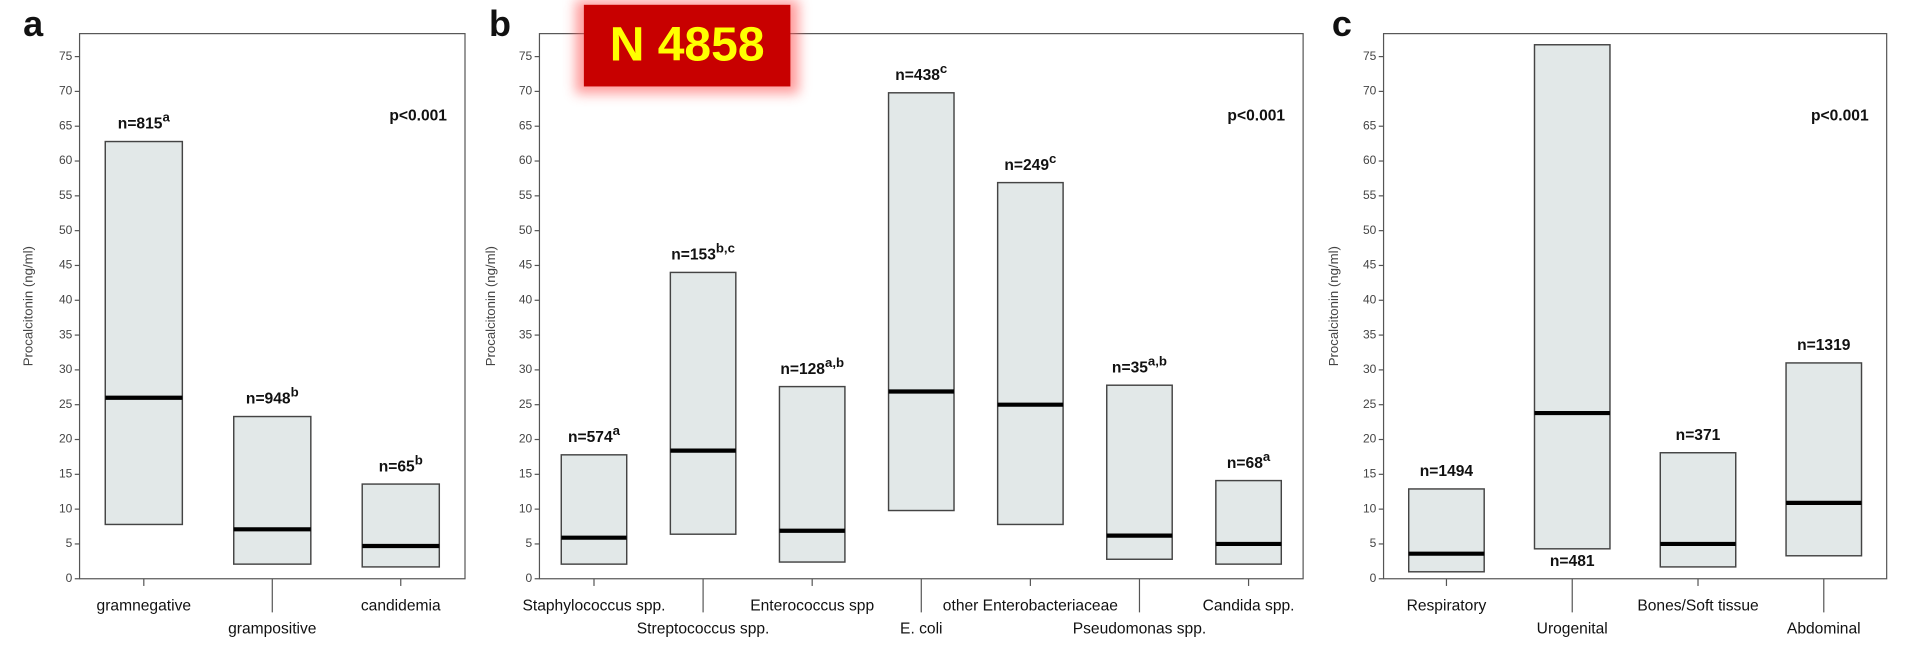  I want to click on x-tick-label: candidemia, so click(401, 605).